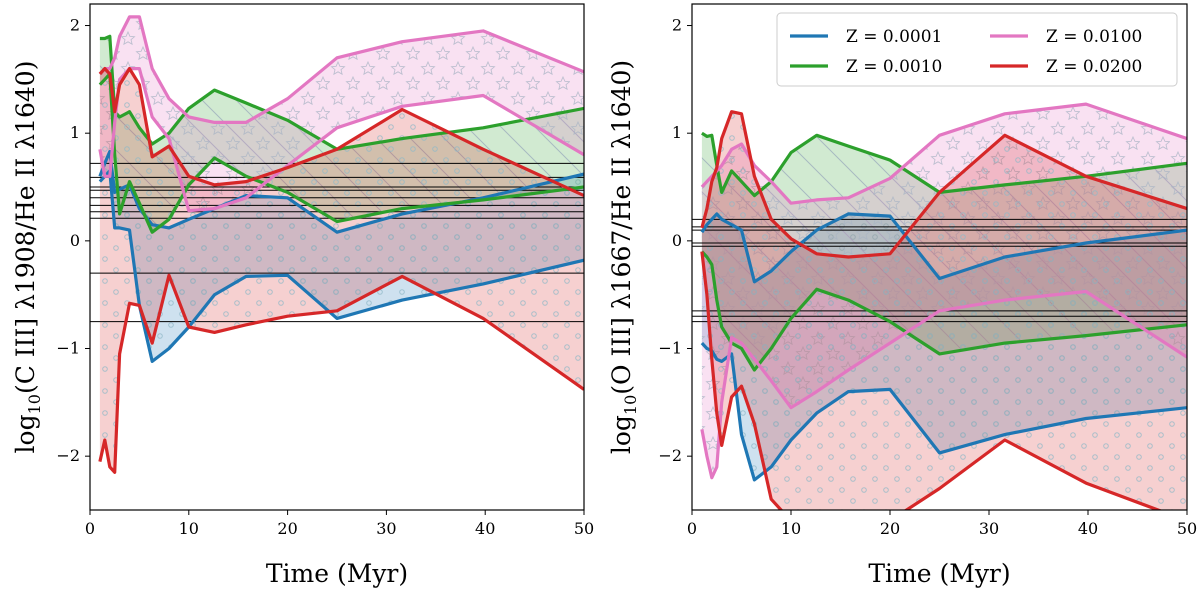 The width and height of the screenshot is (1200, 590). What do you see at coordinates (623, 257) in the screenshot?
I see `y-axis-label: log10(O III] λ1667/He II λ1640)` at bounding box center [623, 257].